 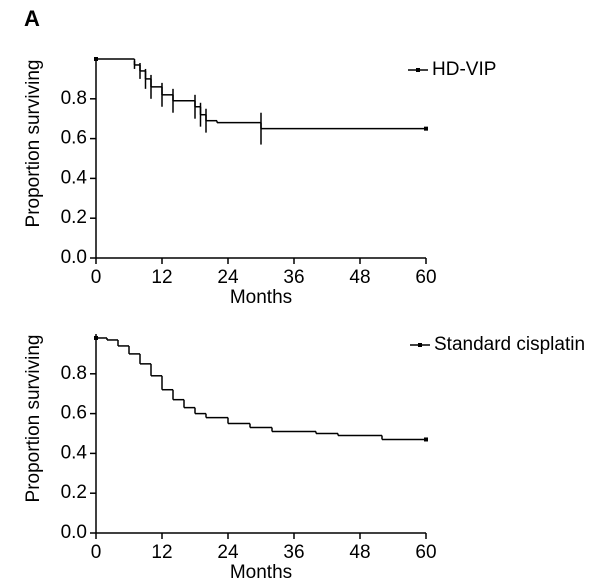 What do you see at coordinates (32, 18) in the screenshot?
I see `panel-label: A` at bounding box center [32, 18].